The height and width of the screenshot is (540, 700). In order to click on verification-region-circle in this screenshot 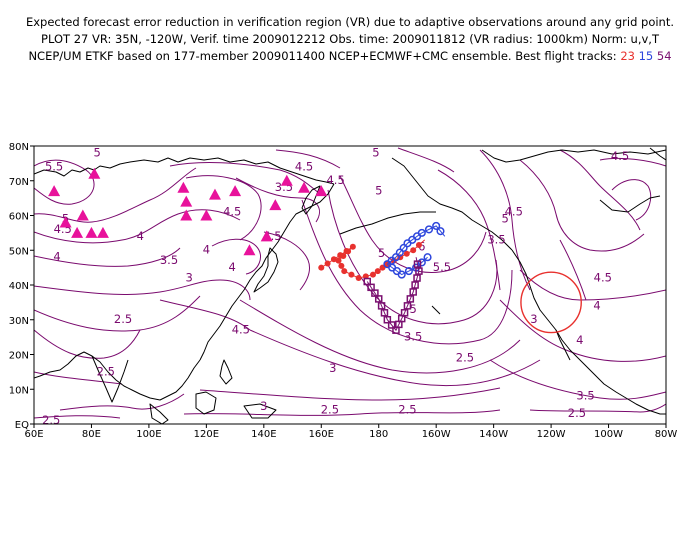, I will do `click(551, 302)`.